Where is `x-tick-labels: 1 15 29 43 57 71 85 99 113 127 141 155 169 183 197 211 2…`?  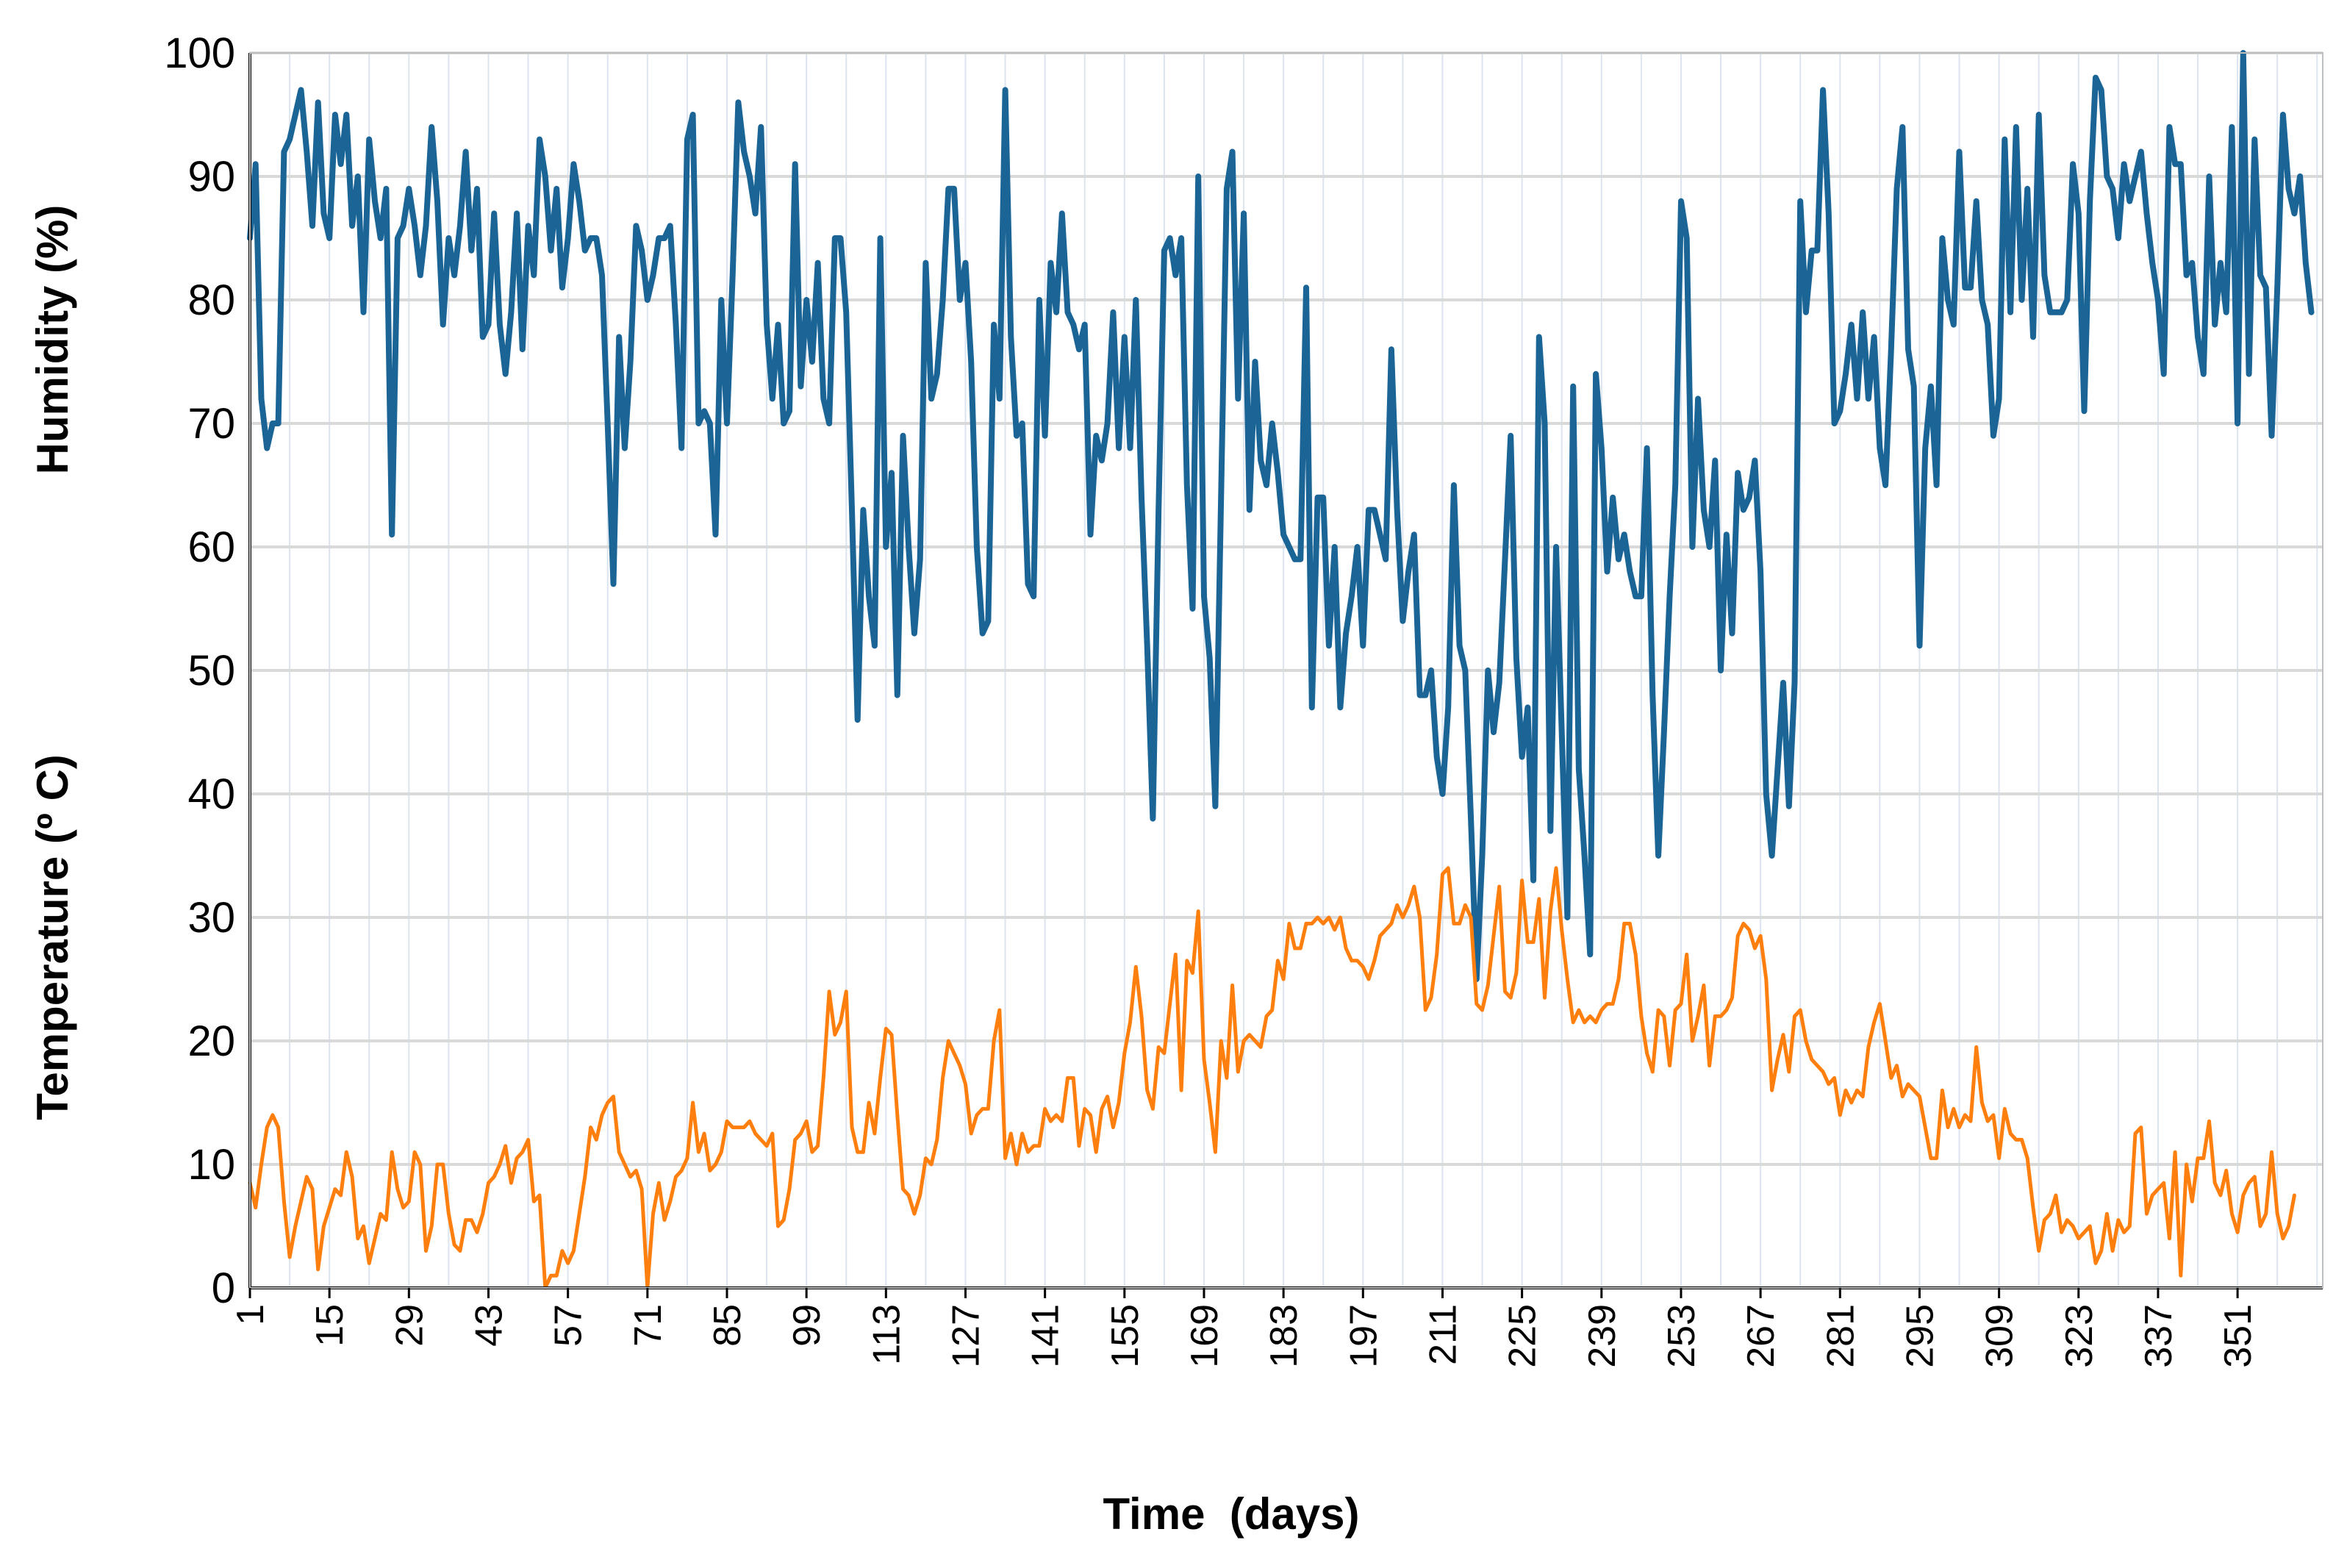 x-tick-labels: 1 15 29 43 57 71 85 99 113 127 141 155 169 183 197 211 2… is located at coordinates (1244, 1336).